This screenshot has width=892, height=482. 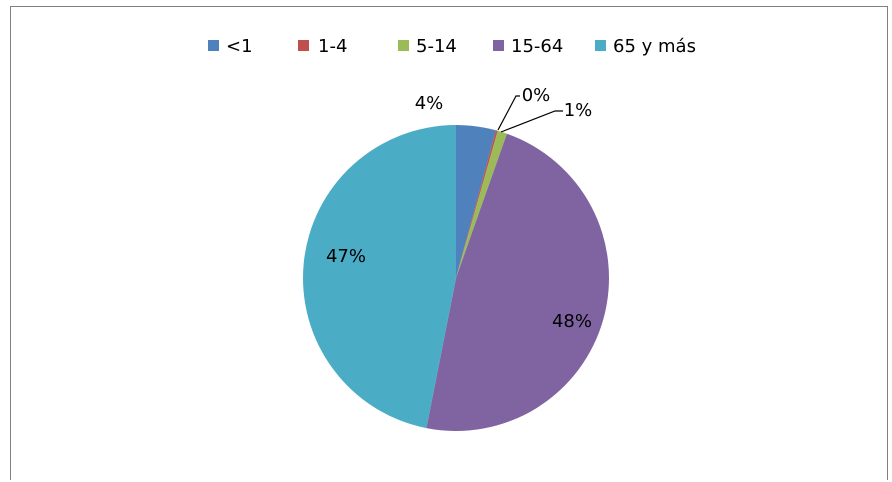 I want to click on legend-label-3: 15-64, so click(x=537, y=46).